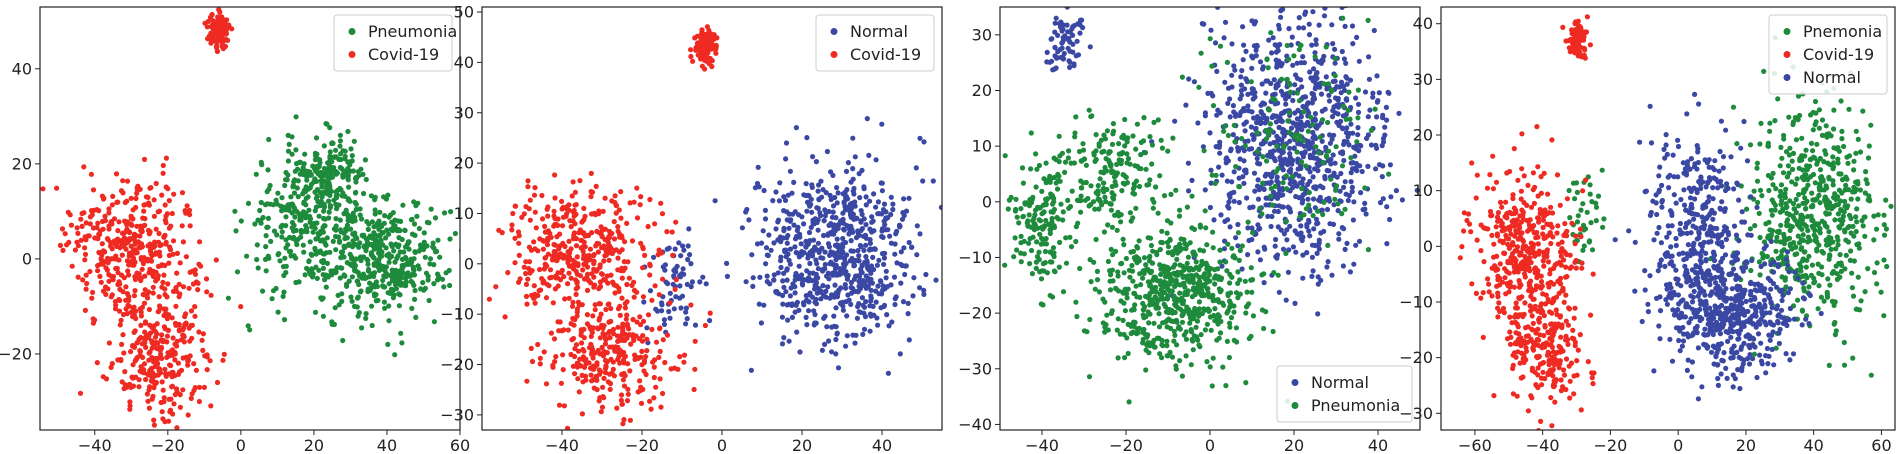 This screenshot has height=454, width=1900. I want to click on x-tick-label: 40, so click(882, 445).